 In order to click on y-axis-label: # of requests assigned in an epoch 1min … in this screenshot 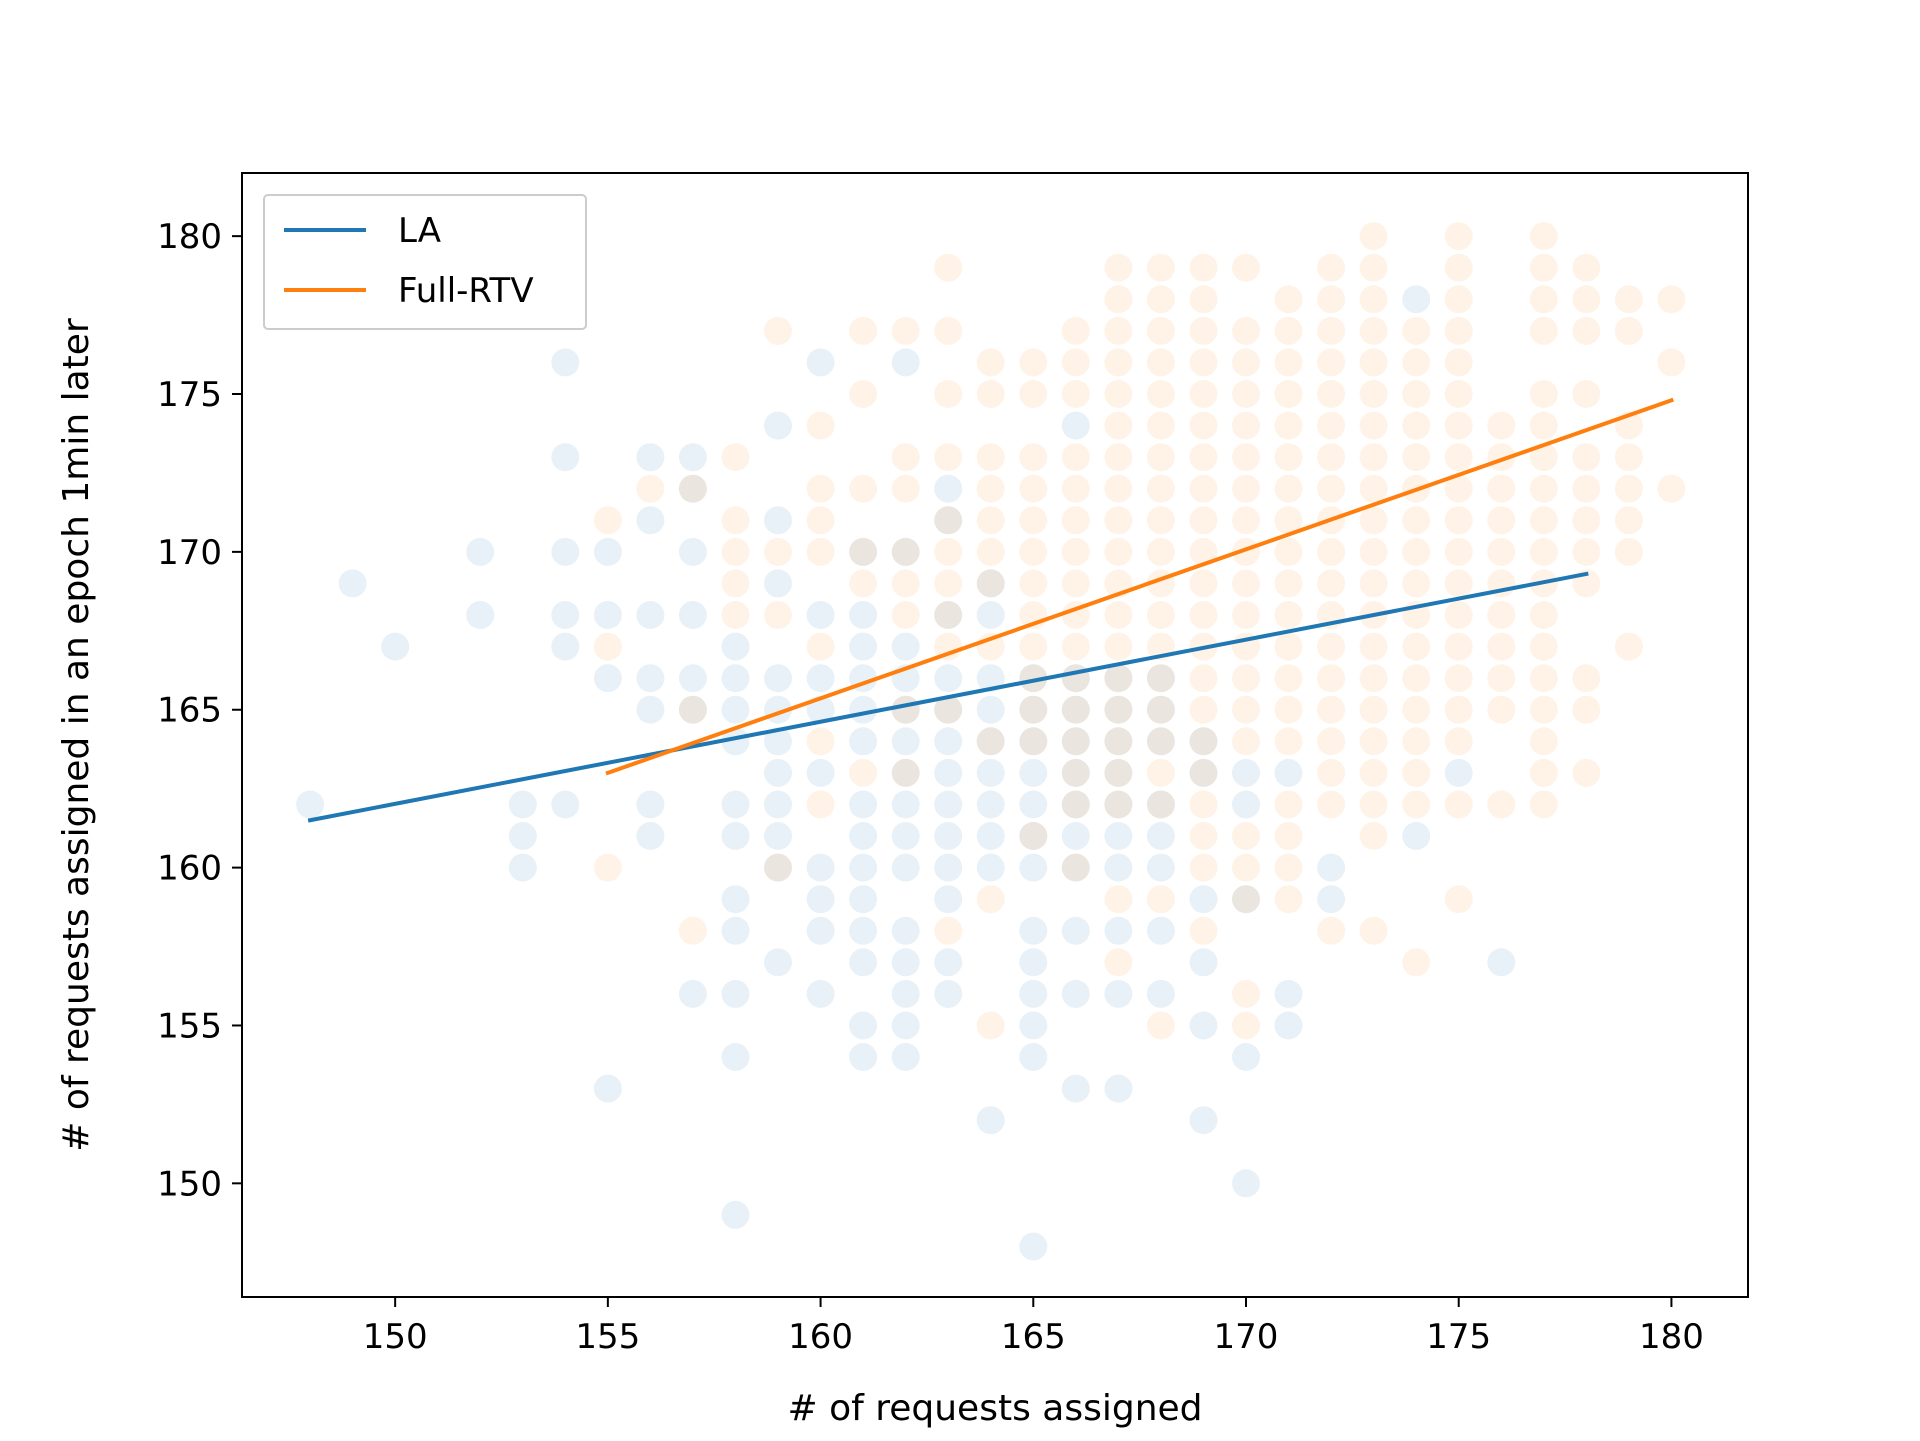, I will do `click(76, 735)`.